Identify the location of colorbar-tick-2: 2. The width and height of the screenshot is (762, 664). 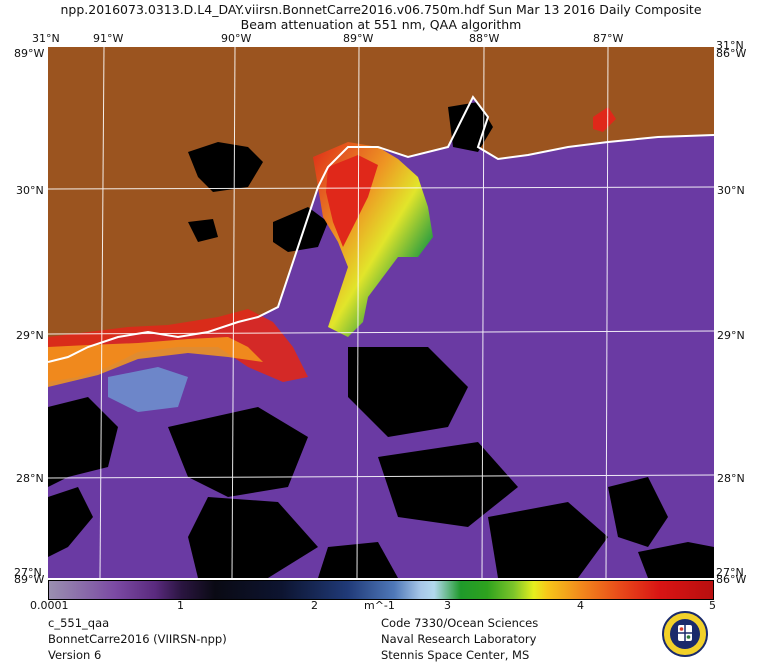
(314, 605).